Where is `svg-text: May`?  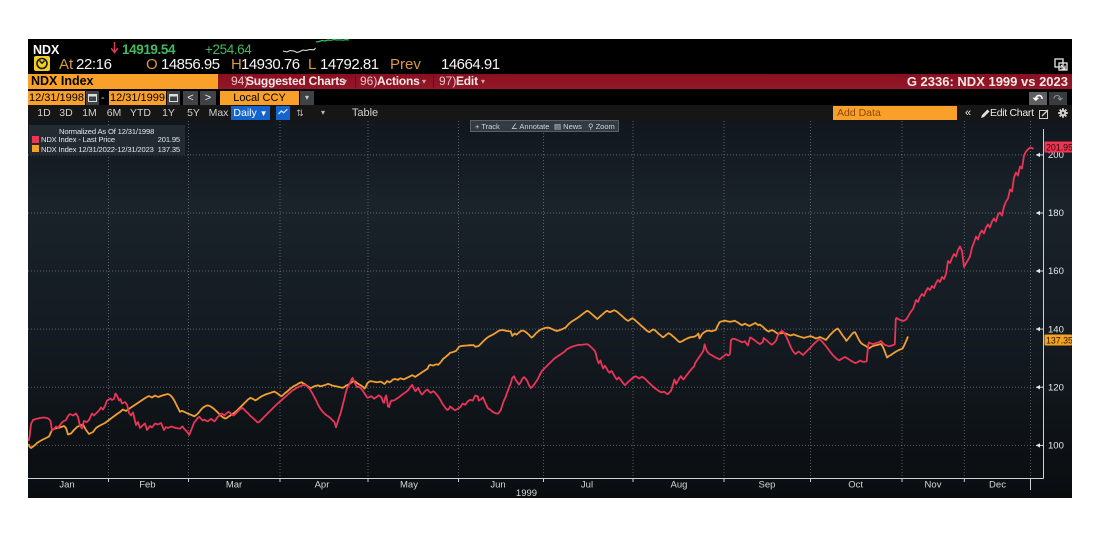 svg-text: May is located at coordinates (409, 485).